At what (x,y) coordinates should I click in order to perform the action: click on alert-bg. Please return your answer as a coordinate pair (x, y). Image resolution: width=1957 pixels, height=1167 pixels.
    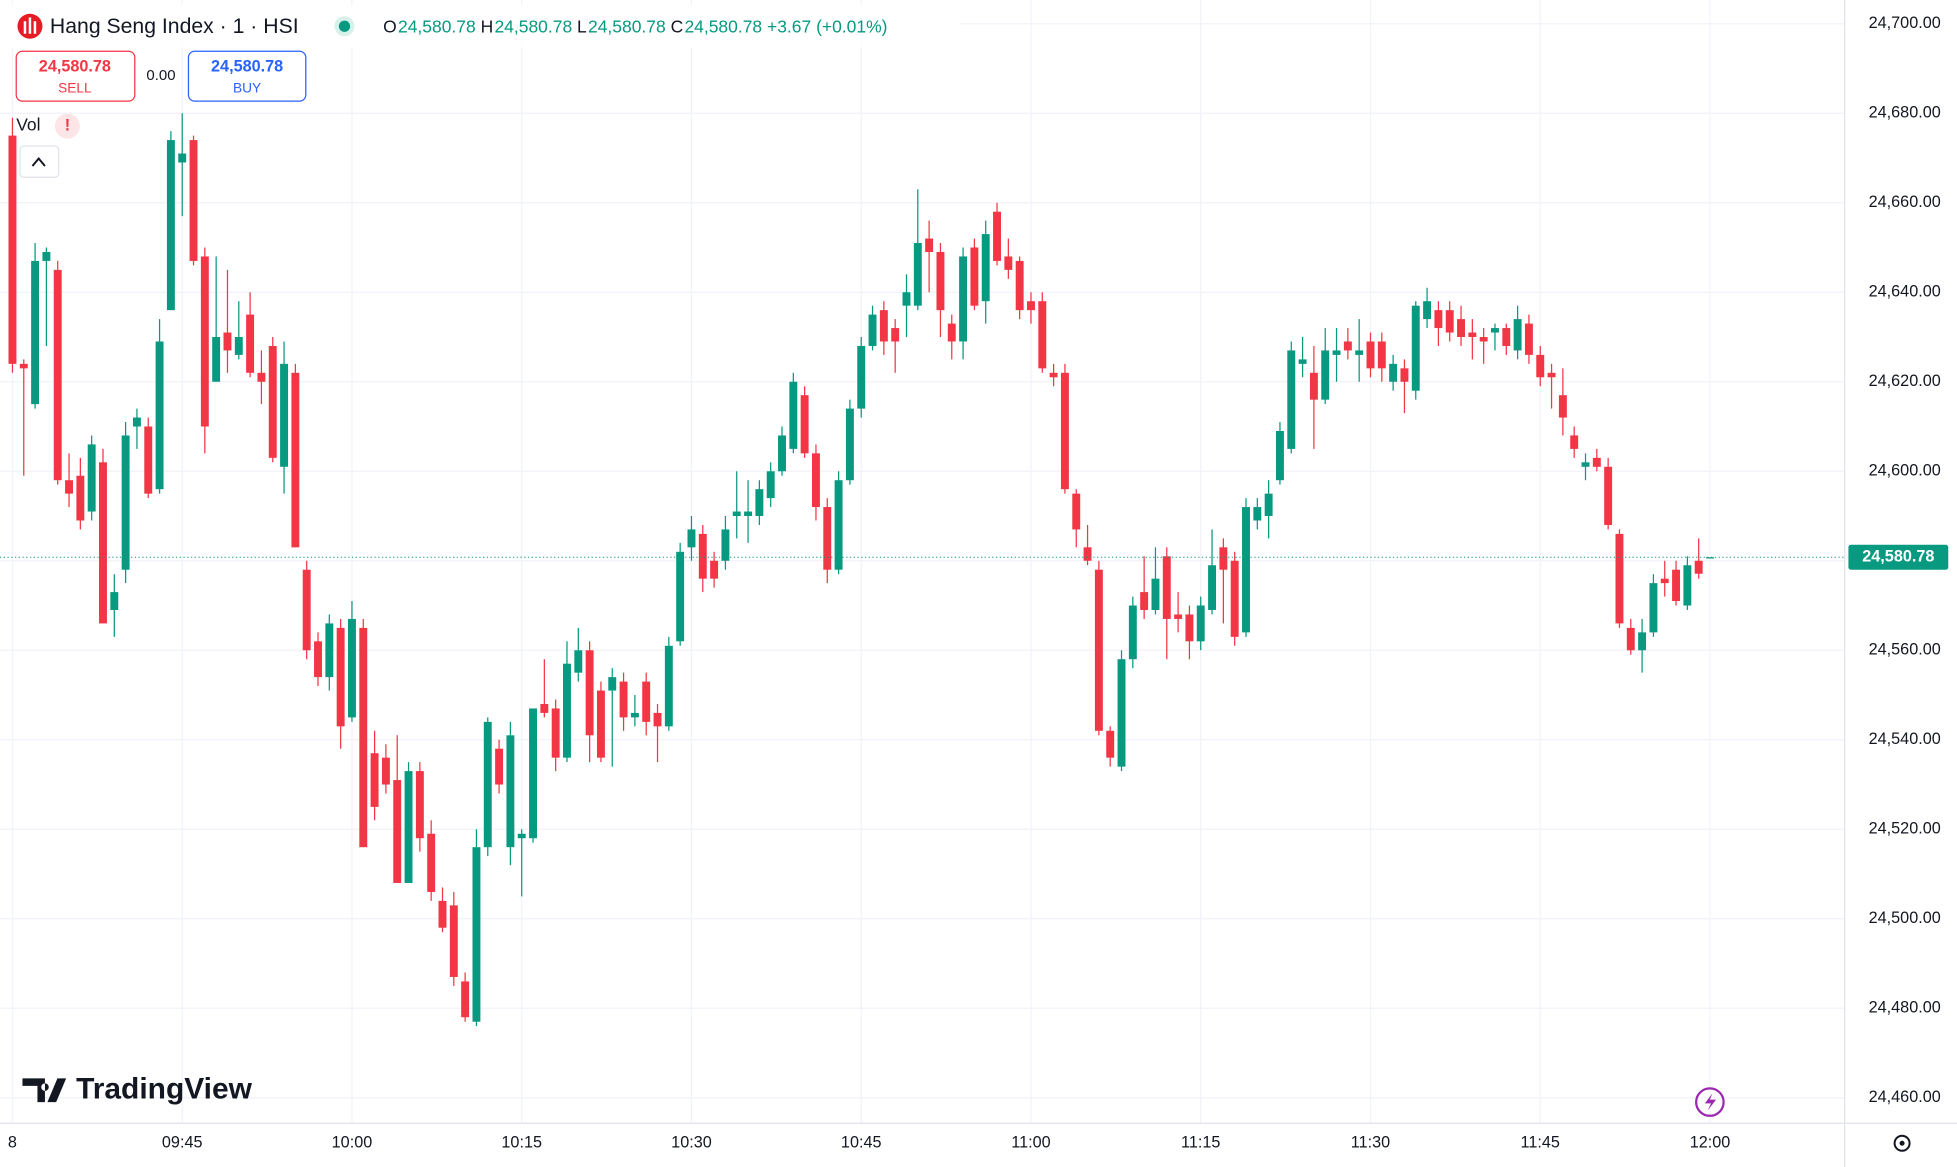
    Looking at the image, I should click on (67, 126).